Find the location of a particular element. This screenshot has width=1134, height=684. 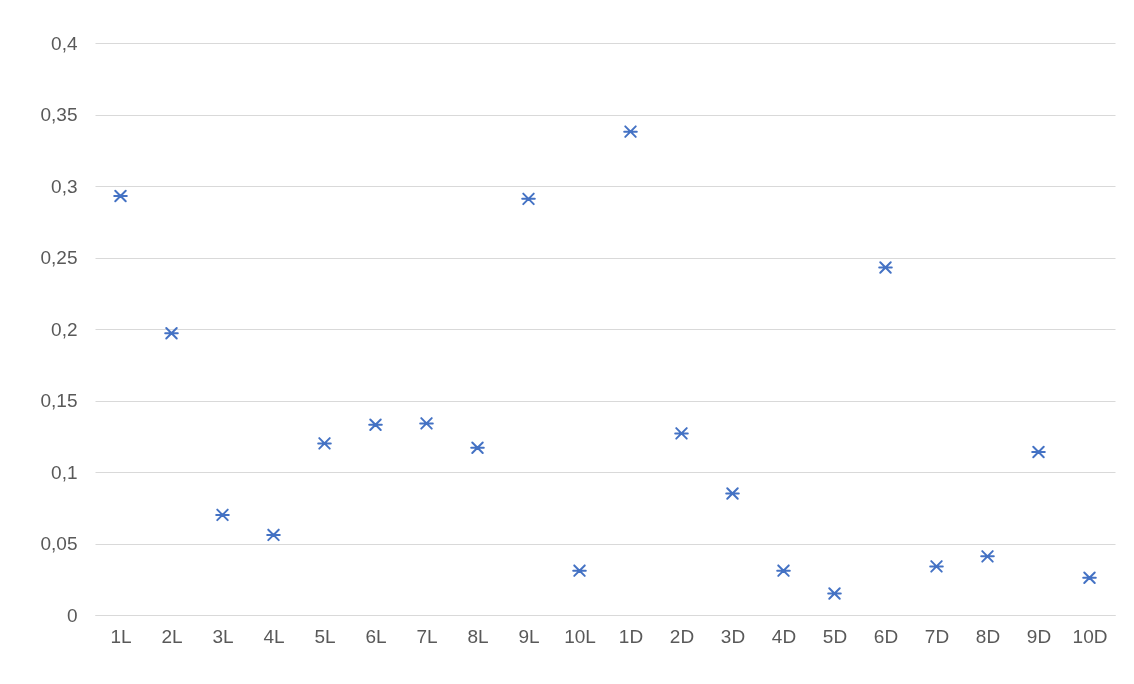

x-tick-label: 10D is located at coordinates (1090, 636).